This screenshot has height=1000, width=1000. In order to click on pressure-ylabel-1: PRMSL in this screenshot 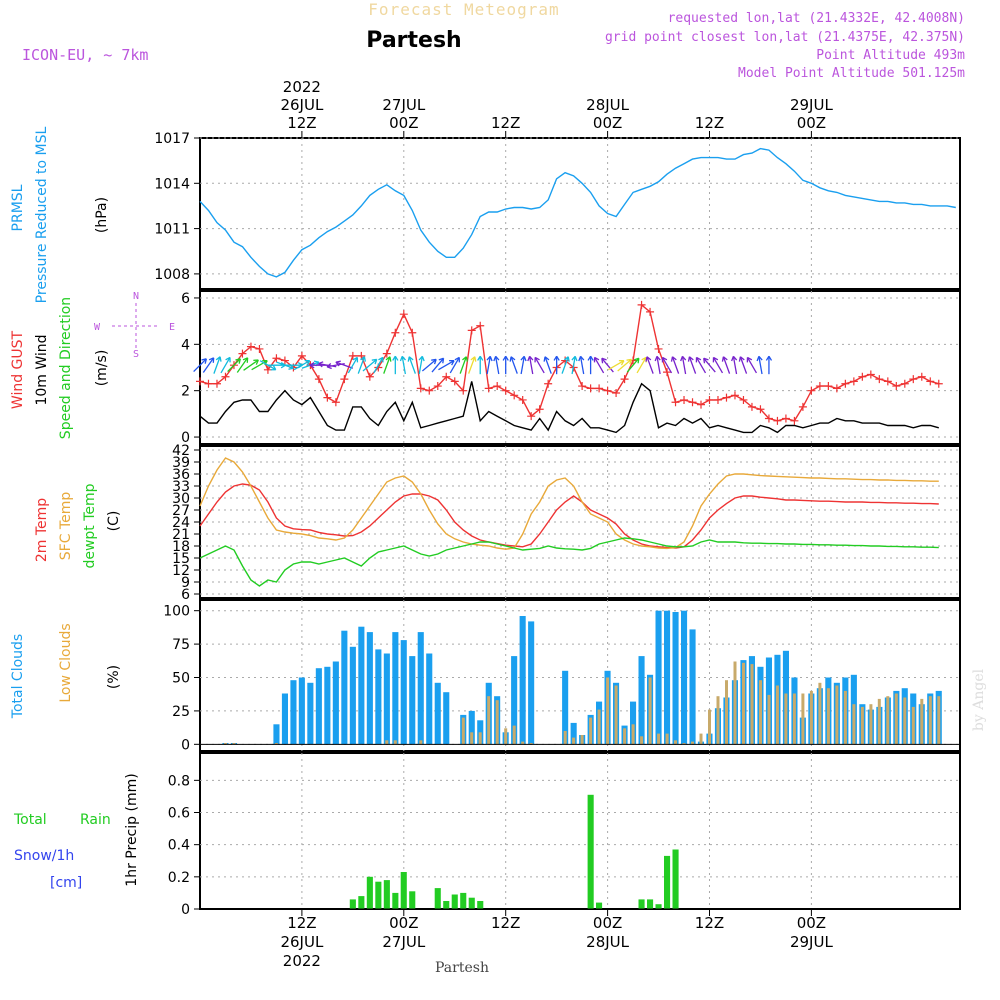, I will do `click(18, 207)`.